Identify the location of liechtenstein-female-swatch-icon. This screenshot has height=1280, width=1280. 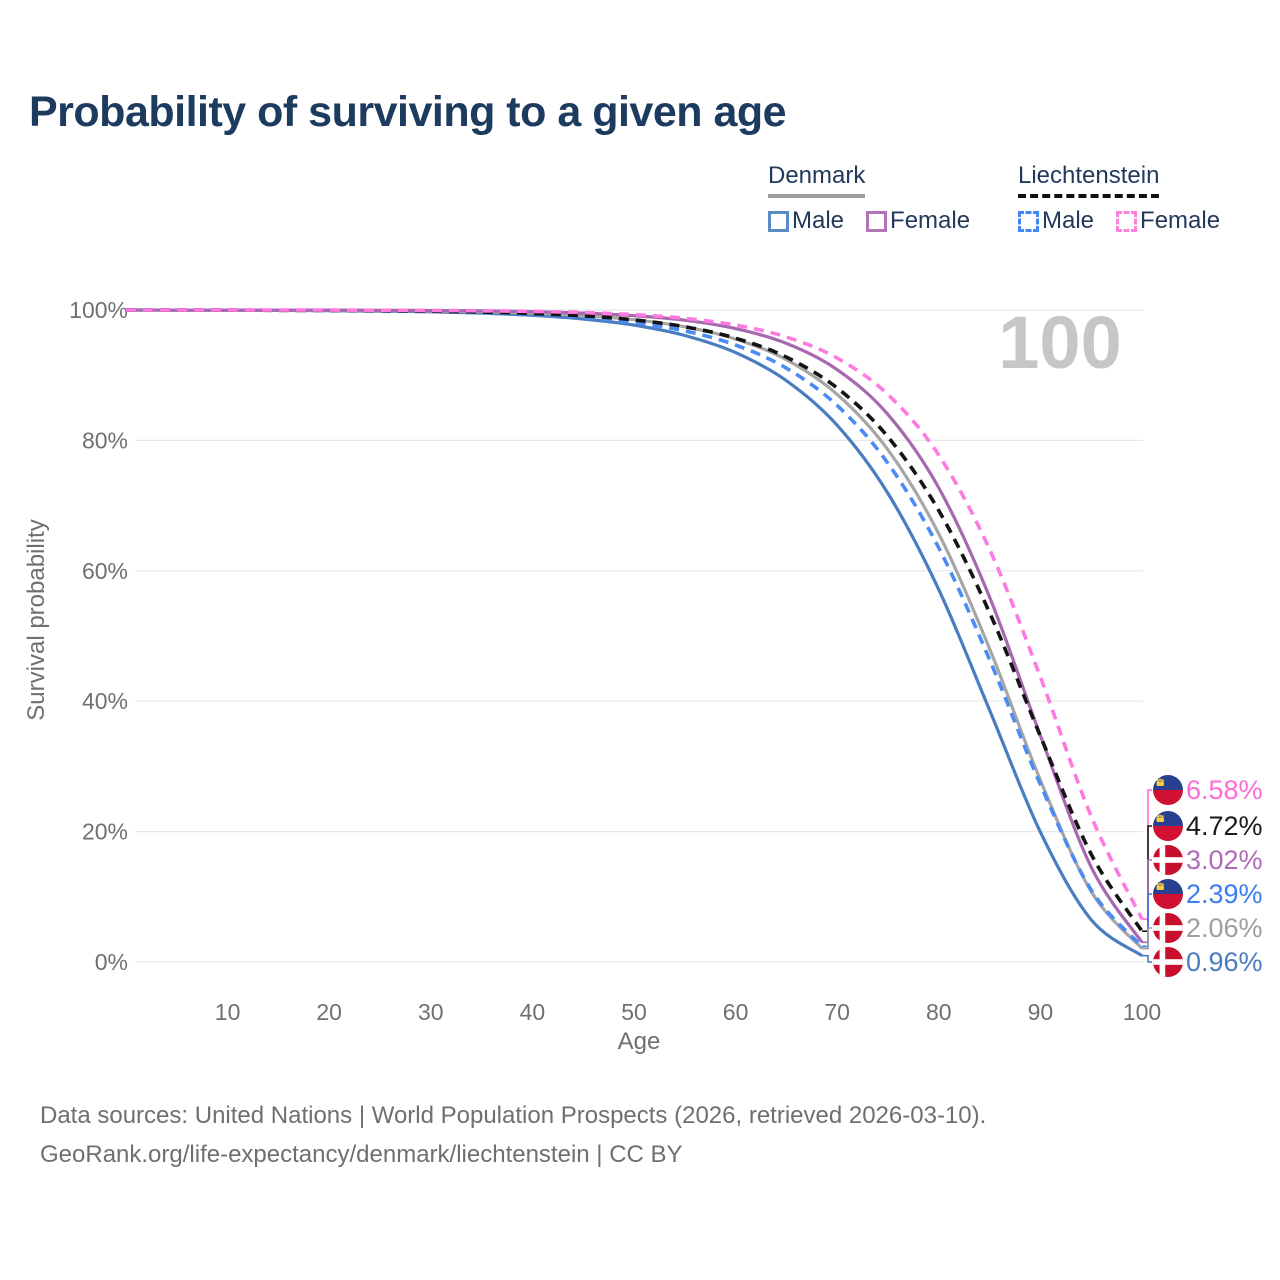
(1127, 221).